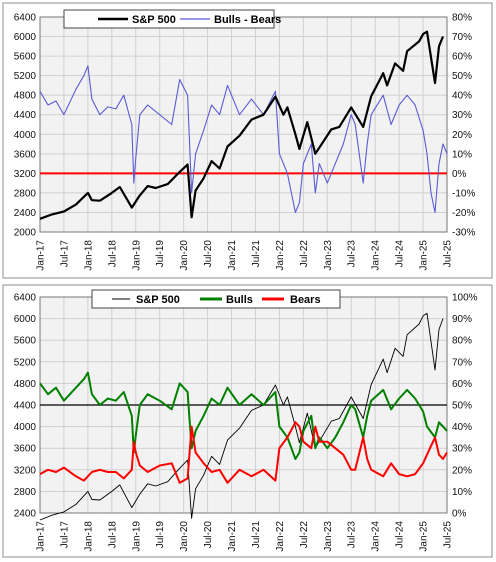 This screenshot has height=562, width=496. Describe the element at coordinates (463, 213) in the screenshot. I see `y-tick-label-right: -20%` at that location.